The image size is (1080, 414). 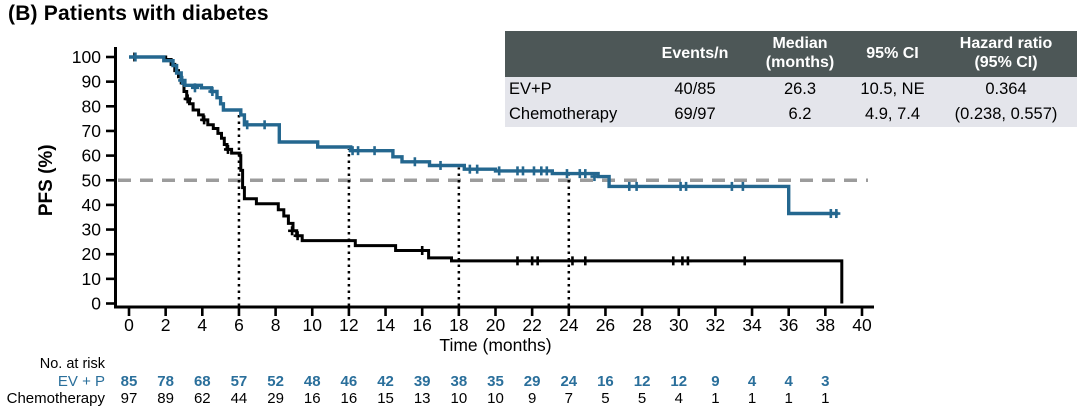 I want to click on risk-count: 78, so click(x=165, y=381).